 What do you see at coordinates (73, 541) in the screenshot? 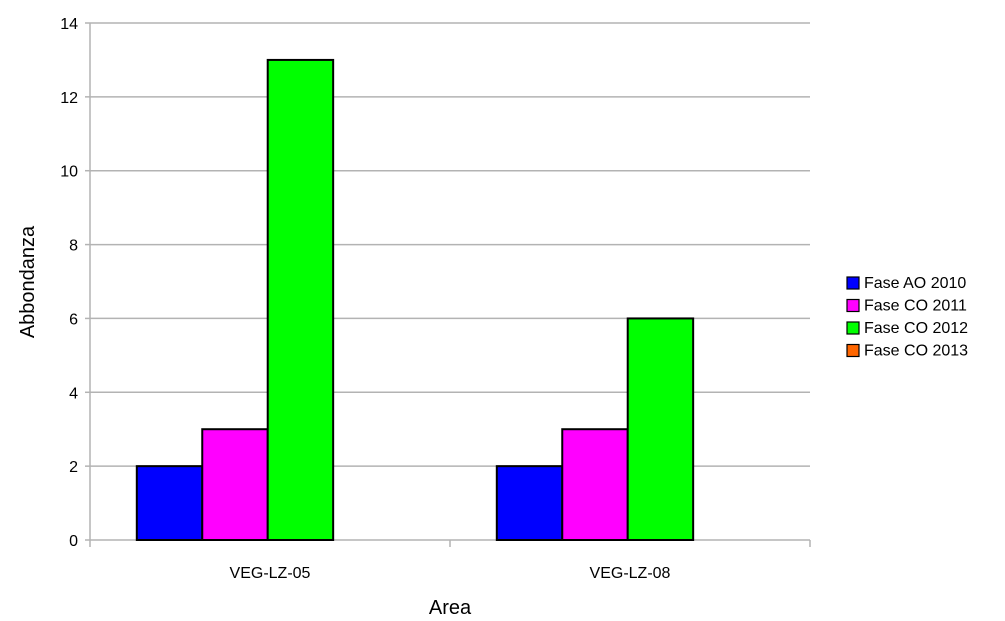
I see `y-tick-label: 0` at bounding box center [73, 541].